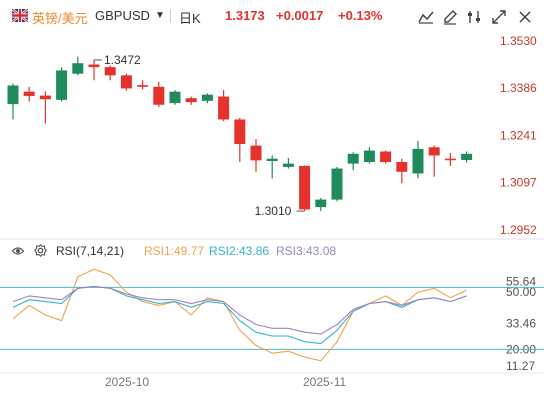 Image resolution: width=544 pixels, height=400 pixels. What do you see at coordinates (122, 15) in the screenshot?
I see `pair-code: GBPUSD` at bounding box center [122, 15].